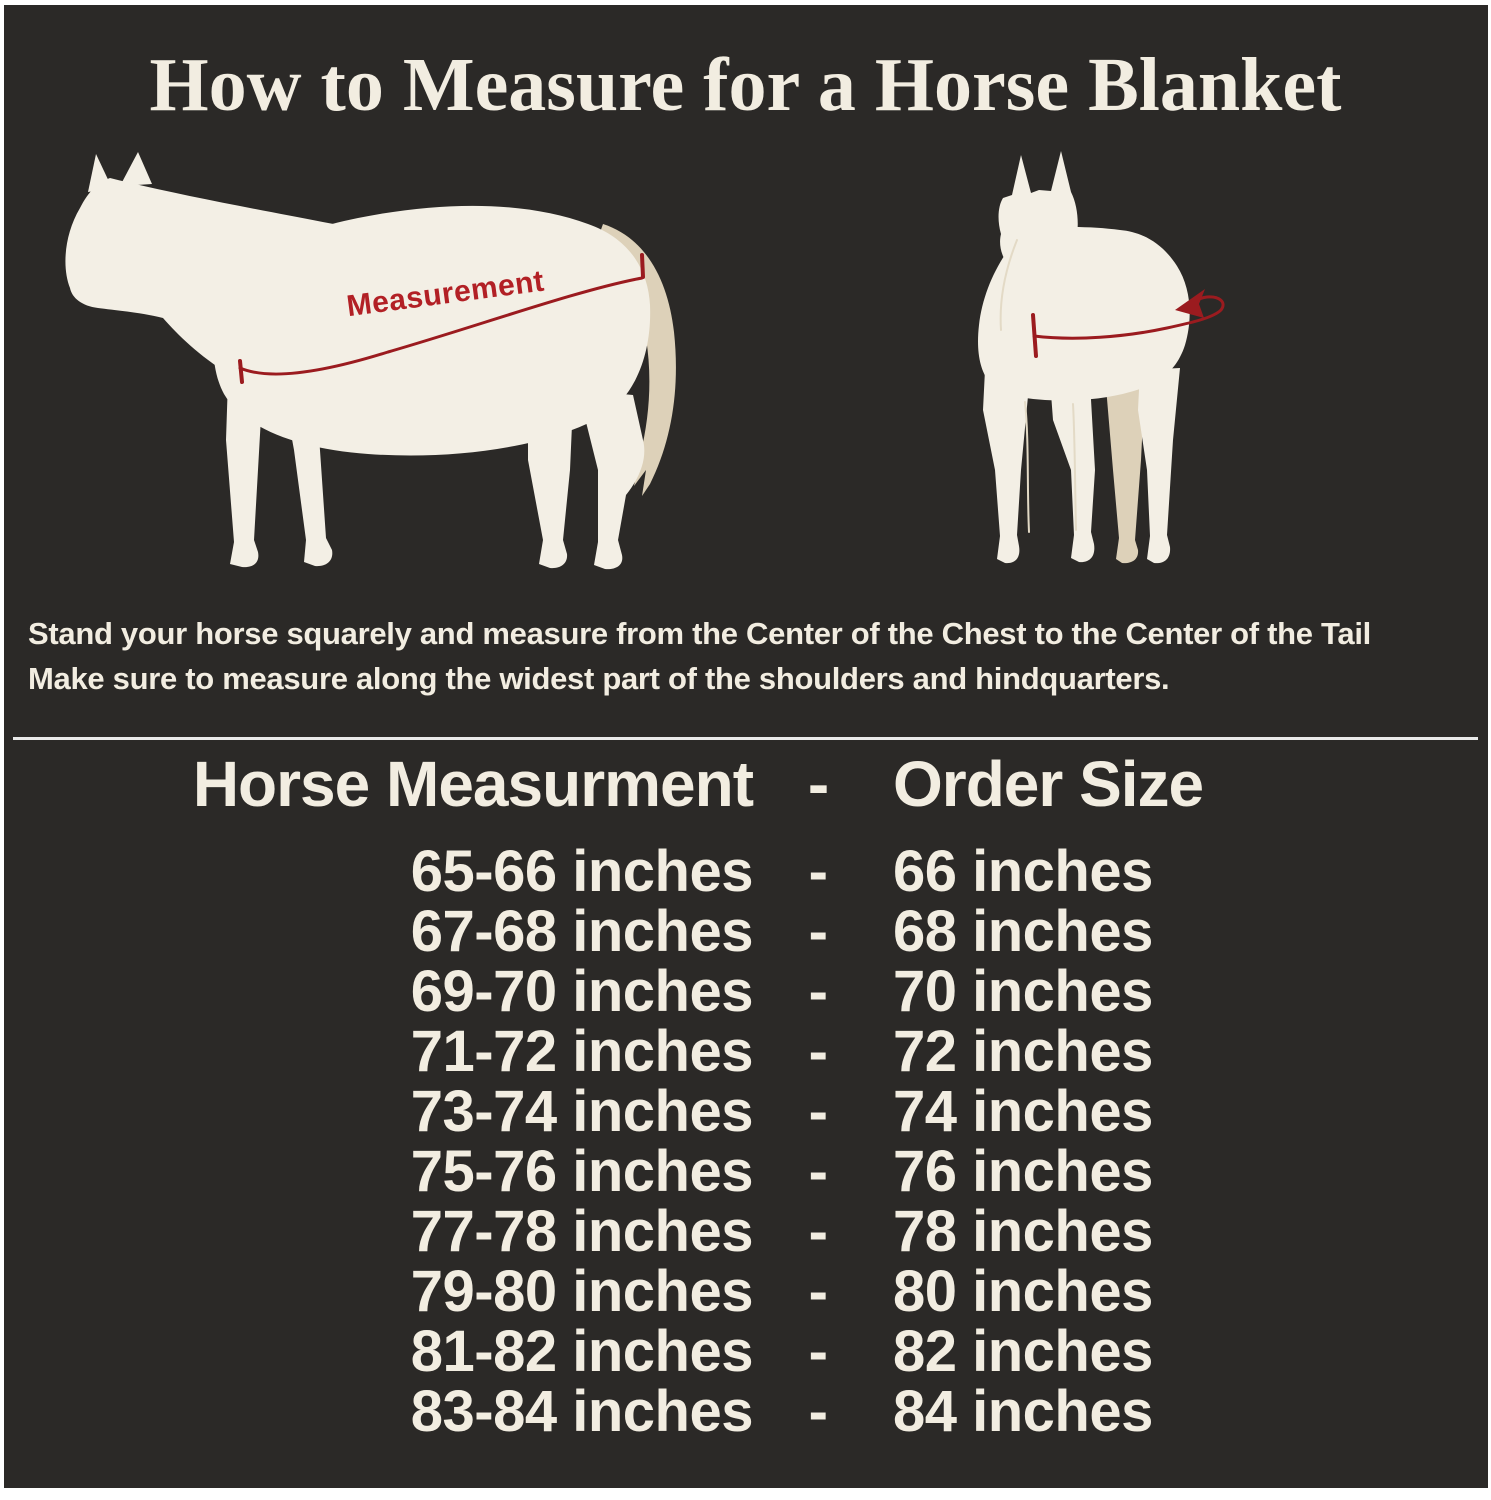 Image resolution: width=1491 pixels, height=1500 pixels. I want to click on size-chart-row: 67-68 inches - 68 inches, so click(745, 932).